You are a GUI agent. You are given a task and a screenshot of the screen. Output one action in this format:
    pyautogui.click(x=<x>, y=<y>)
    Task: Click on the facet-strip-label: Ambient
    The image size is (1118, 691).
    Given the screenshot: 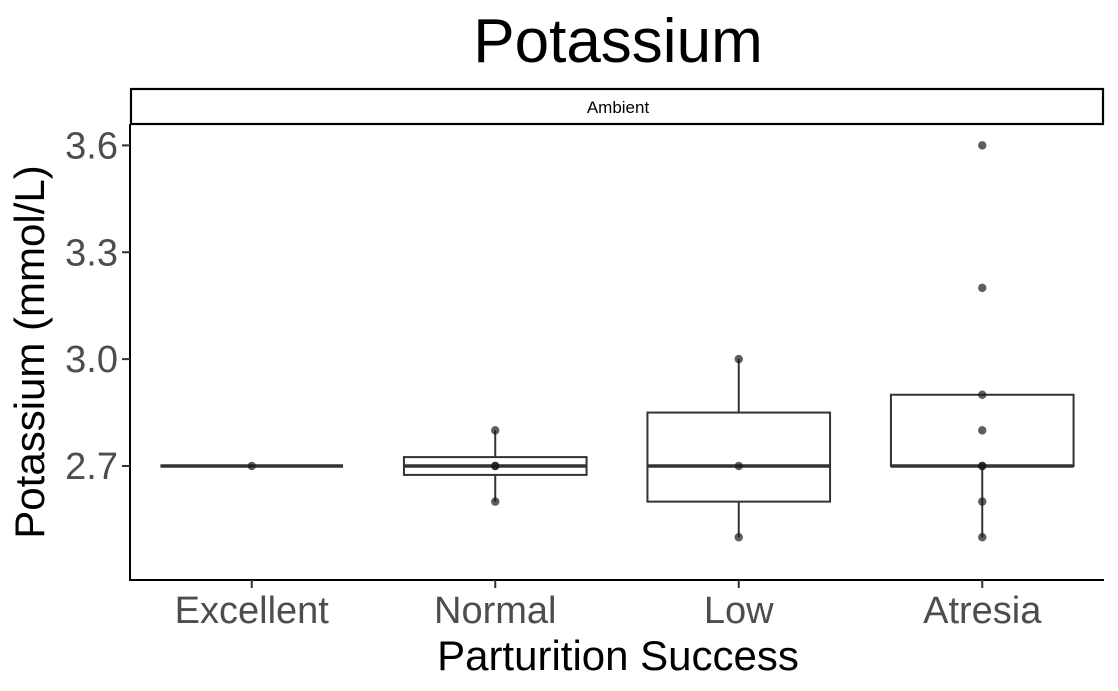 What is the action you would take?
    pyautogui.click(x=618, y=107)
    